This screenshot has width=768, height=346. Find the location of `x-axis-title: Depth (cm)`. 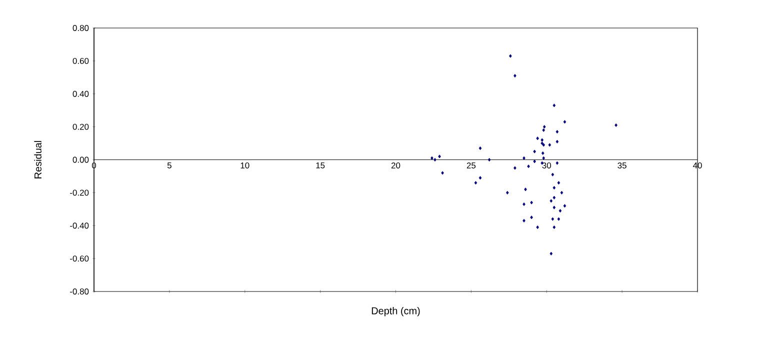

x-axis-title: Depth (cm) is located at coordinates (396, 311).